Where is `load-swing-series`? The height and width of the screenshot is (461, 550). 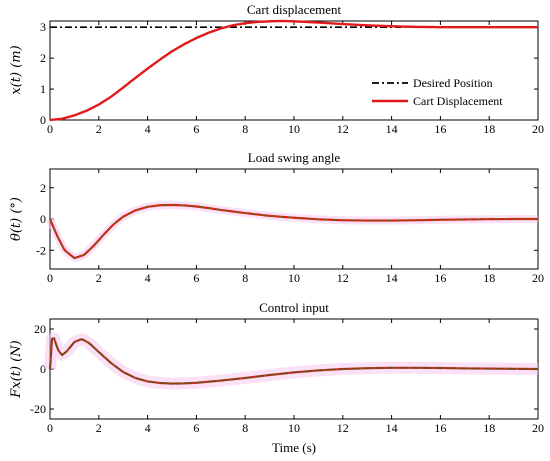
load-swing-series is located at coordinates (293, 231).